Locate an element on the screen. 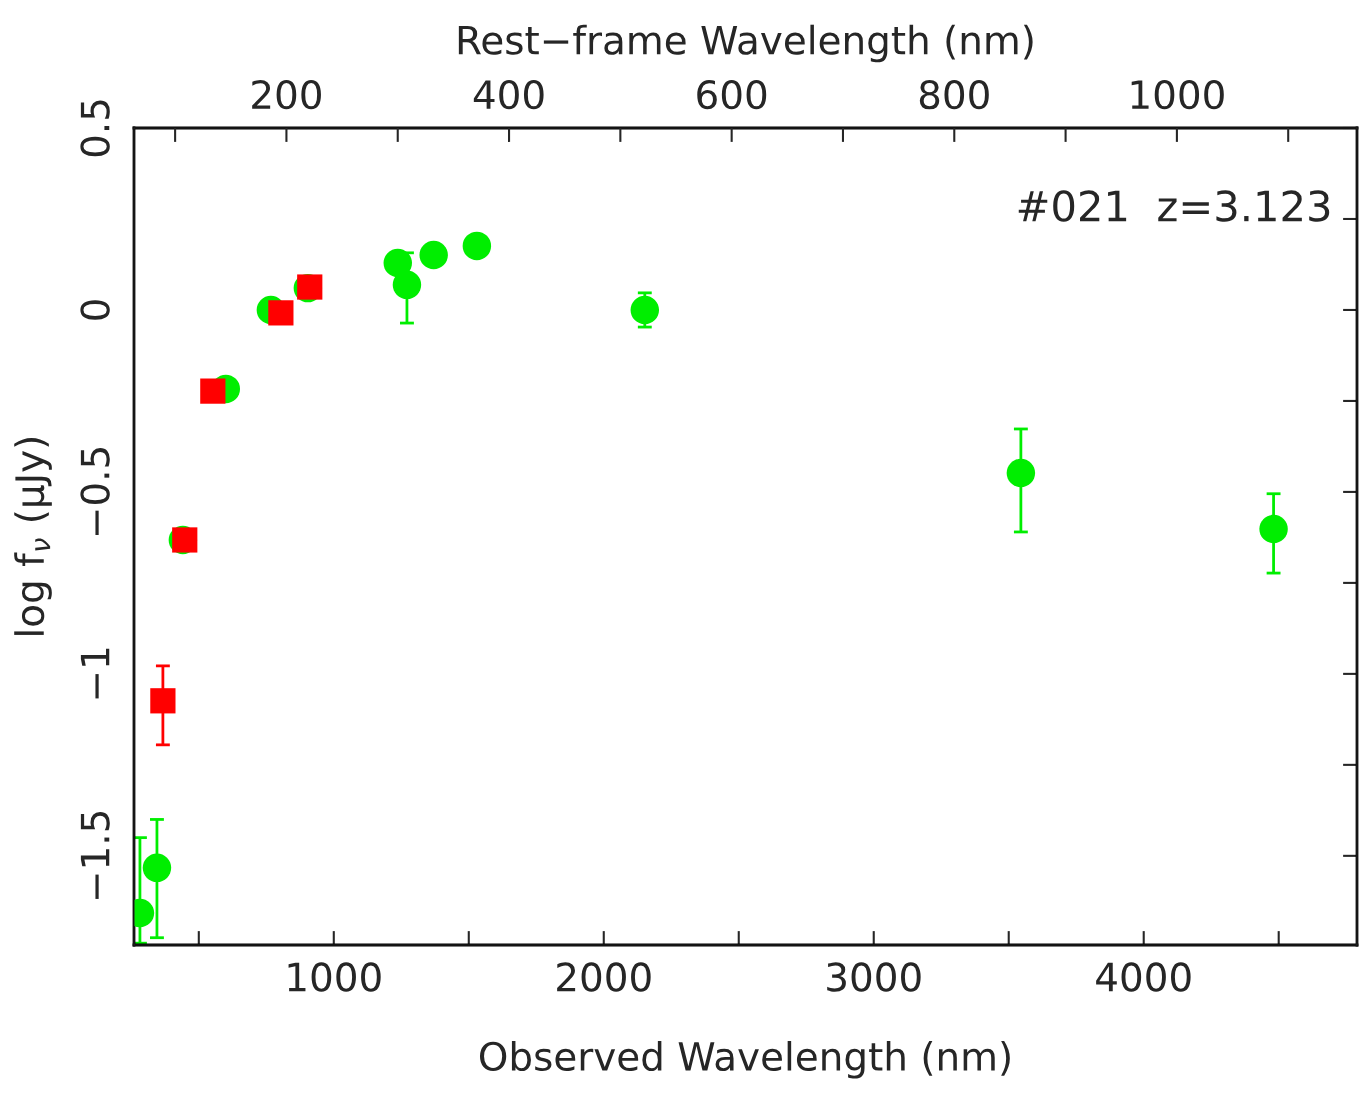 Image resolution: width=1361 pixels, height=1100 pixels. x-axis-title: Observed Wavelength (nm) is located at coordinates (744, 1059).